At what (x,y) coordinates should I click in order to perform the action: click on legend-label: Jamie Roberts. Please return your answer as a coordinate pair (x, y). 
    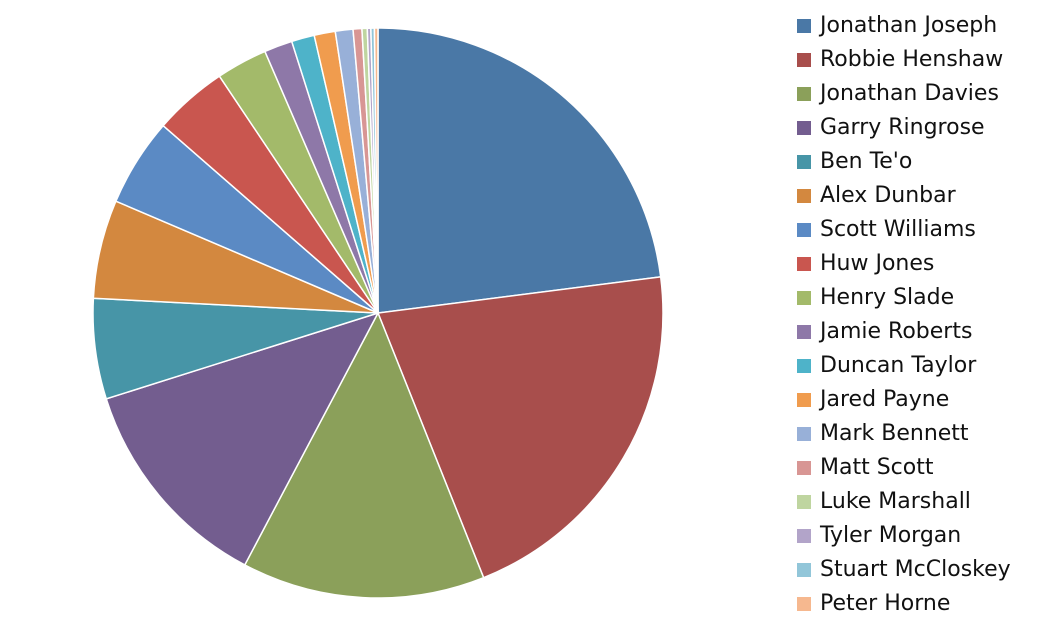
    Looking at the image, I should click on (895, 331).